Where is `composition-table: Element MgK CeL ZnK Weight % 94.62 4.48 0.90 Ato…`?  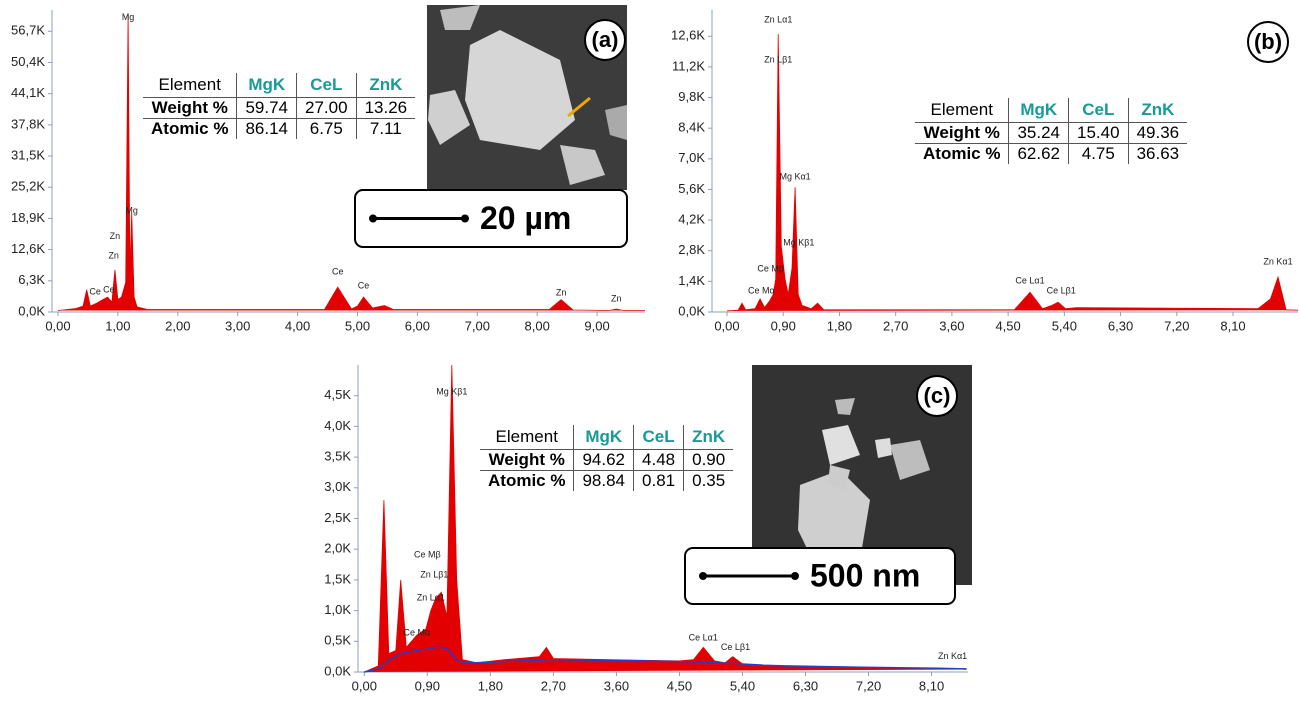 composition-table: Element MgK CeL ZnK Weight % 94.62 4.48 0.90 Ato… is located at coordinates (607, 458).